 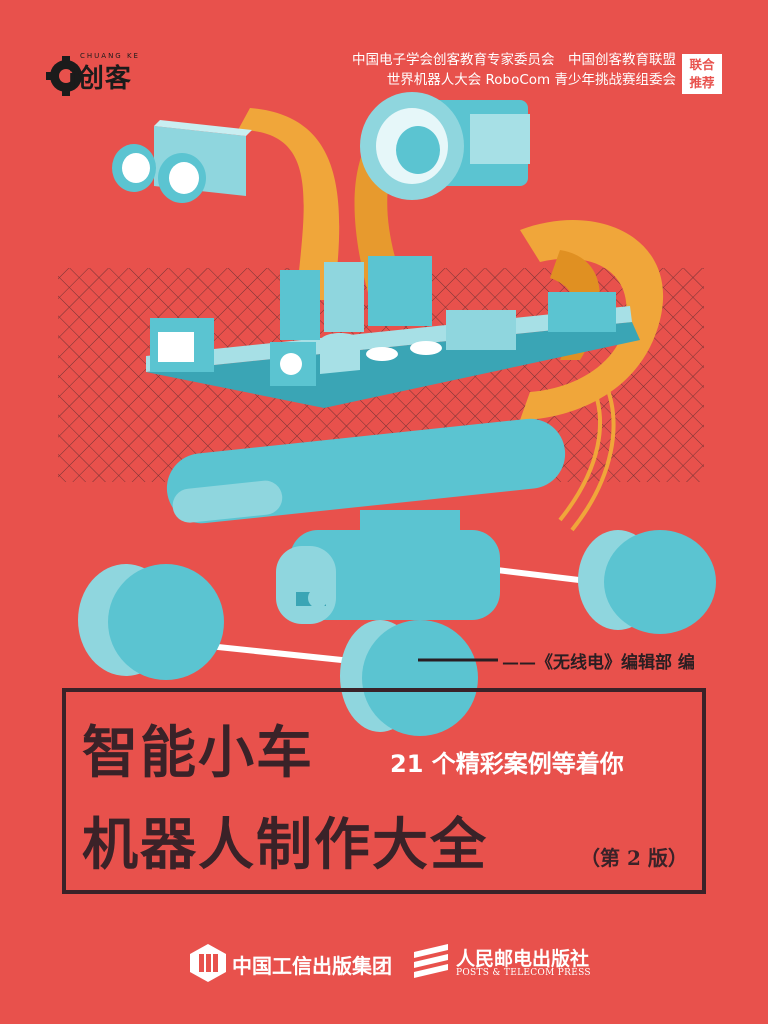 What do you see at coordinates (531, 80) in the screenshot?
I see `endorser-line-2: 世界机器人大会 RoboCom 青少年挑战赛组委会` at bounding box center [531, 80].